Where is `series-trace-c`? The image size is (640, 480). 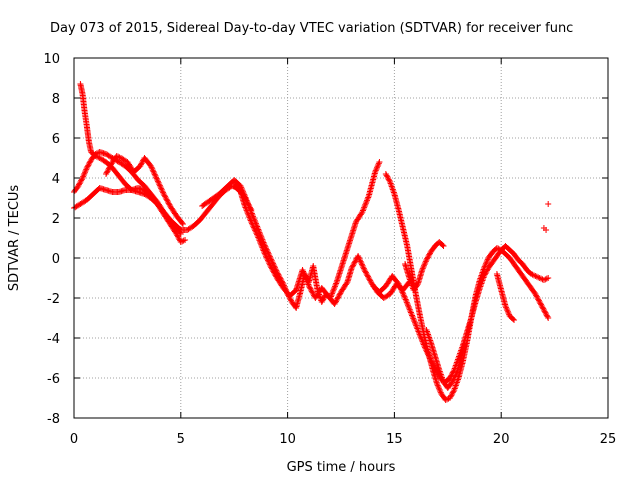 series-trace-c is located at coordinates (130, 215).